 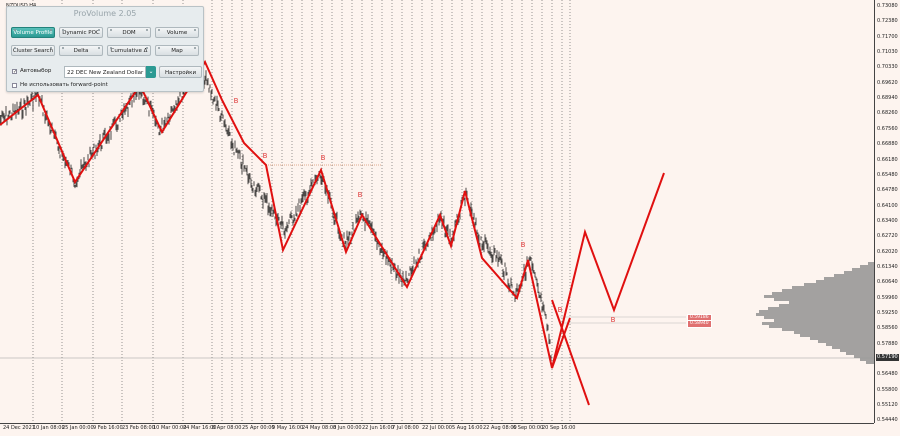 What do you see at coordinates (887, 144) in the screenshot?
I see `price-tick: 0.66880` at bounding box center [887, 144].